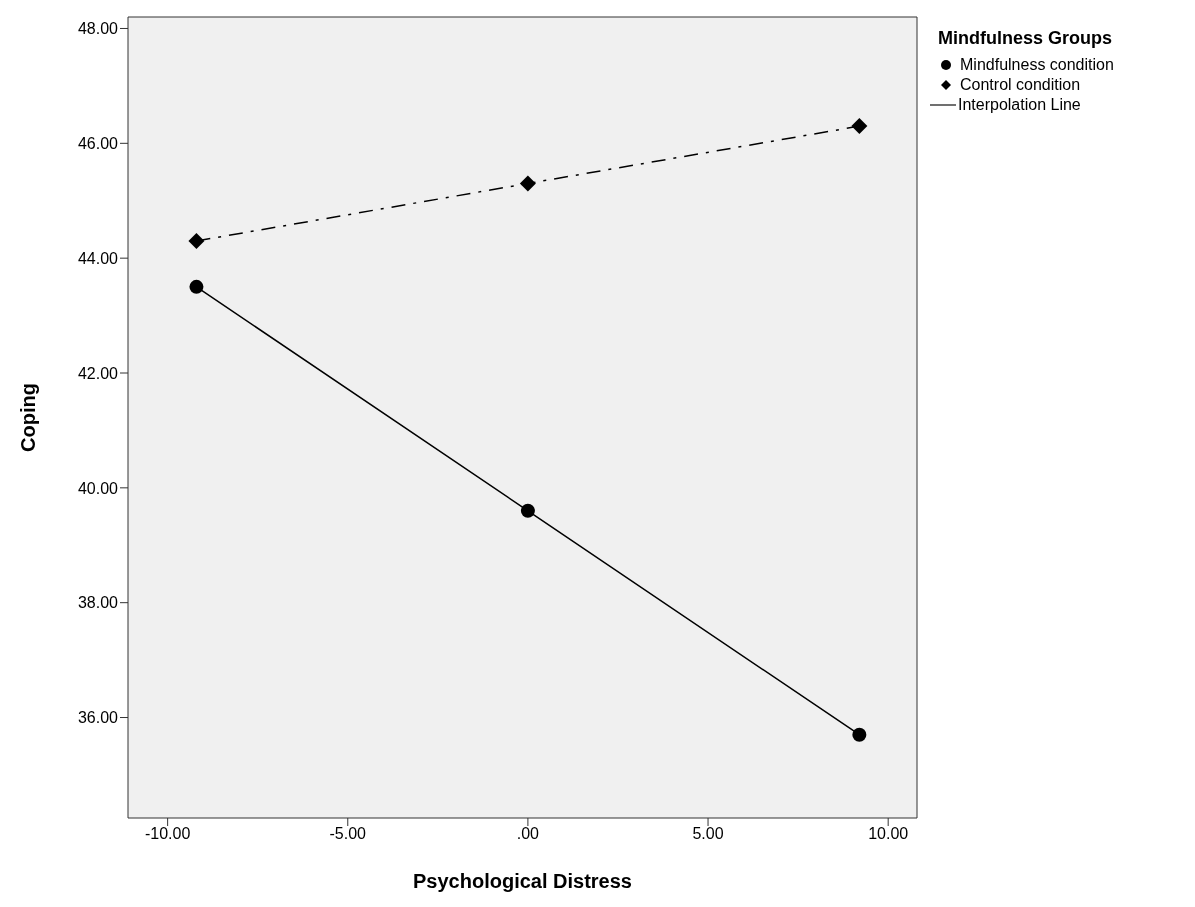  What do you see at coordinates (28, 417) in the screenshot?
I see `y-axis-title: Coping` at bounding box center [28, 417].